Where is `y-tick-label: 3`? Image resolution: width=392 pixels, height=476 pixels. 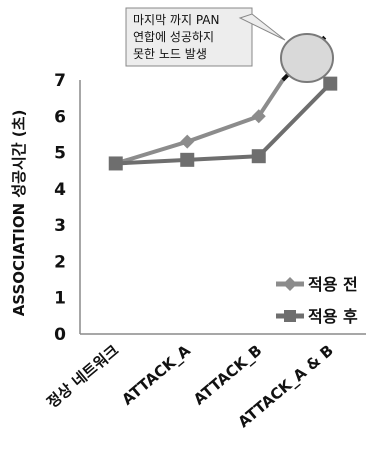 y-tick-label: 3 is located at coordinates (60, 226).